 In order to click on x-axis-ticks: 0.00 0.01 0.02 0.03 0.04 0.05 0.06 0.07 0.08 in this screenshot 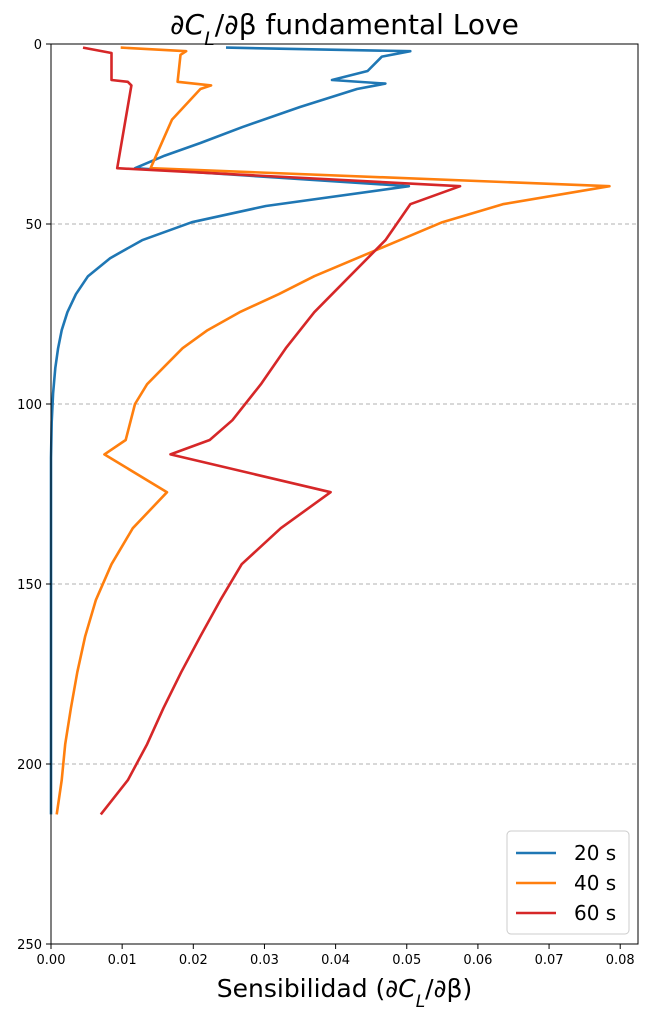, I will do `click(336, 956)`.